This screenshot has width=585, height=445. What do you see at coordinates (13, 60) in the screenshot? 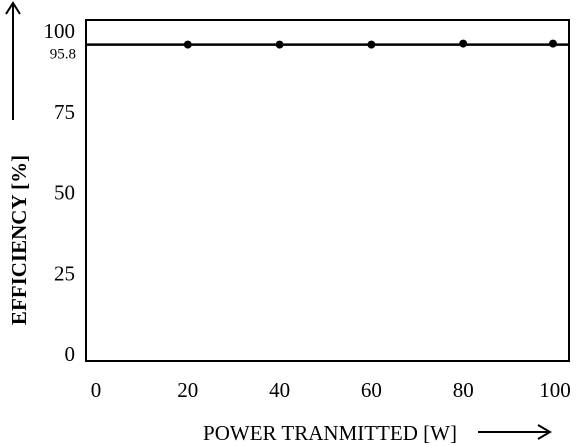
I see `y-axis-arrow` at bounding box center [13, 60].